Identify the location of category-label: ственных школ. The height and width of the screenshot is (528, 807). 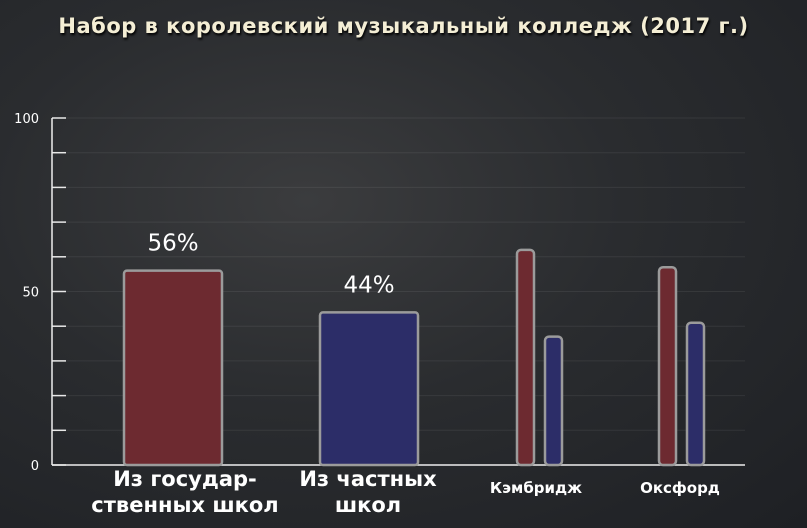
(184, 505).